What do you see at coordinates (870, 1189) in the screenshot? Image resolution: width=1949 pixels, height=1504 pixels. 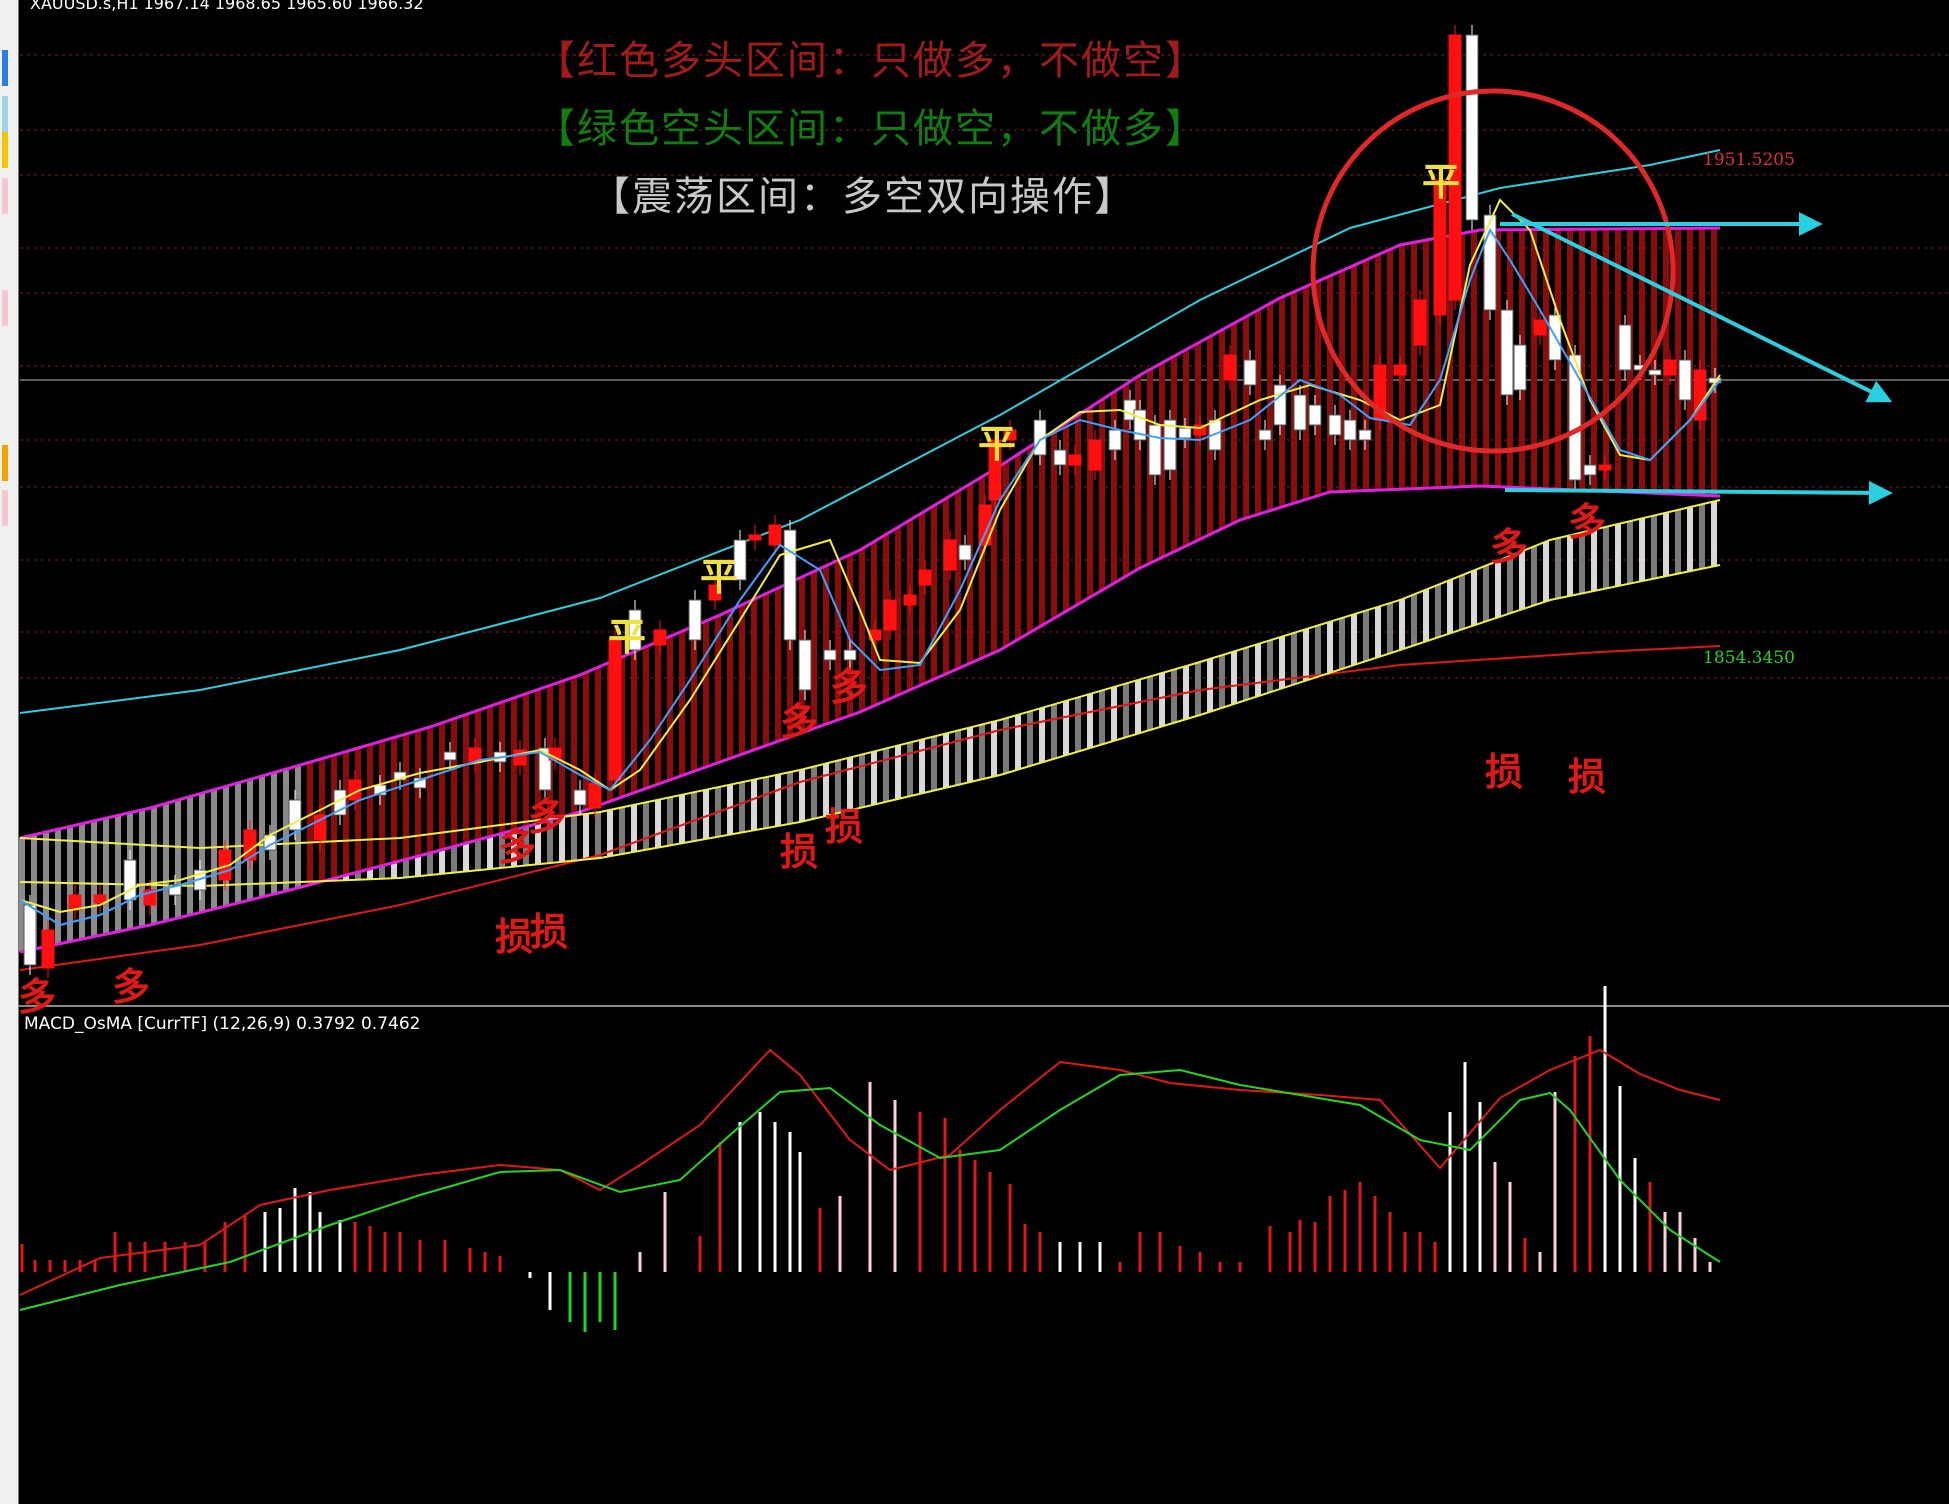 I see `macd-green-line` at bounding box center [870, 1189].